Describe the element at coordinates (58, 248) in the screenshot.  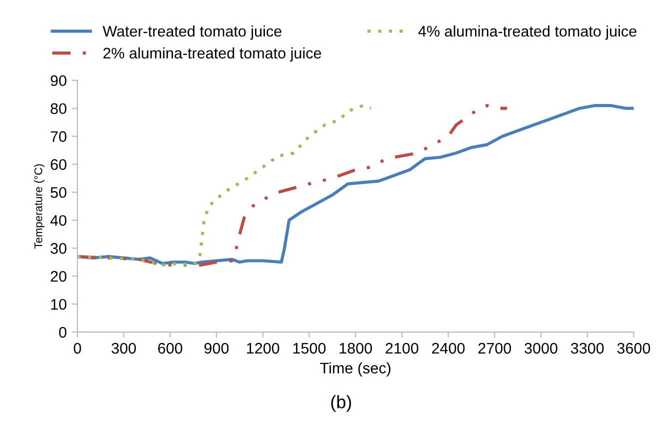
I see `y-tick-label: 30` at that location.